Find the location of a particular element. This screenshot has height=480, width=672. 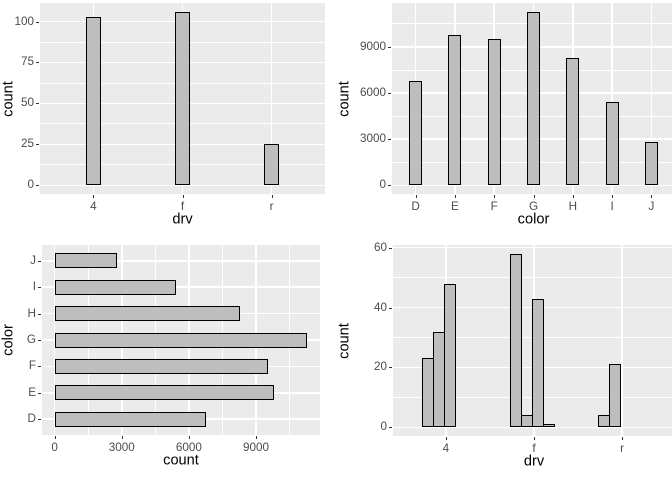

tick-label: E is located at coordinates (32, 392).